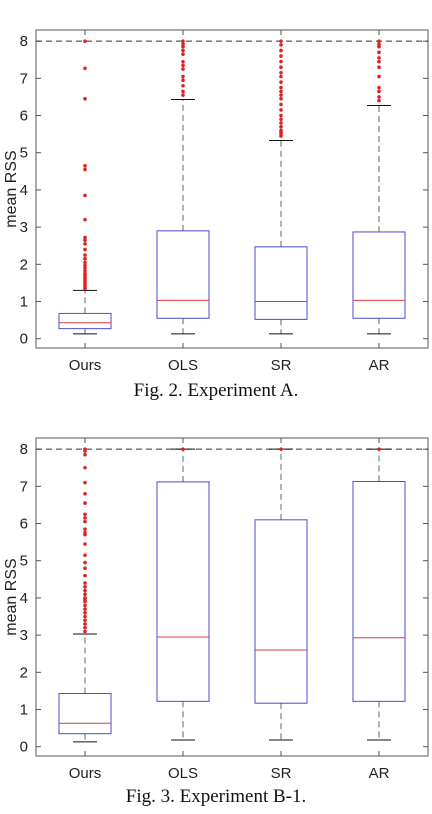  What do you see at coordinates (24, 302) in the screenshot?
I see `y-tick-label: 1` at bounding box center [24, 302].